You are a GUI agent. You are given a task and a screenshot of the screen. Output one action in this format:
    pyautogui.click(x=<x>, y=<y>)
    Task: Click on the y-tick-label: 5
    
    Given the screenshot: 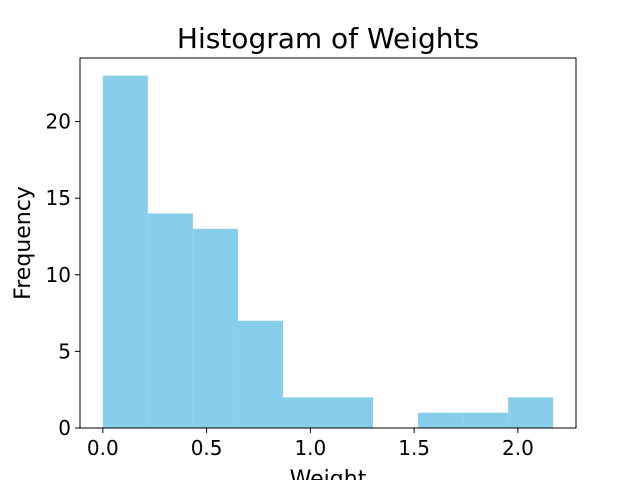 What is the action you would take?
    pyautogui.click(x=64, y=351)
    